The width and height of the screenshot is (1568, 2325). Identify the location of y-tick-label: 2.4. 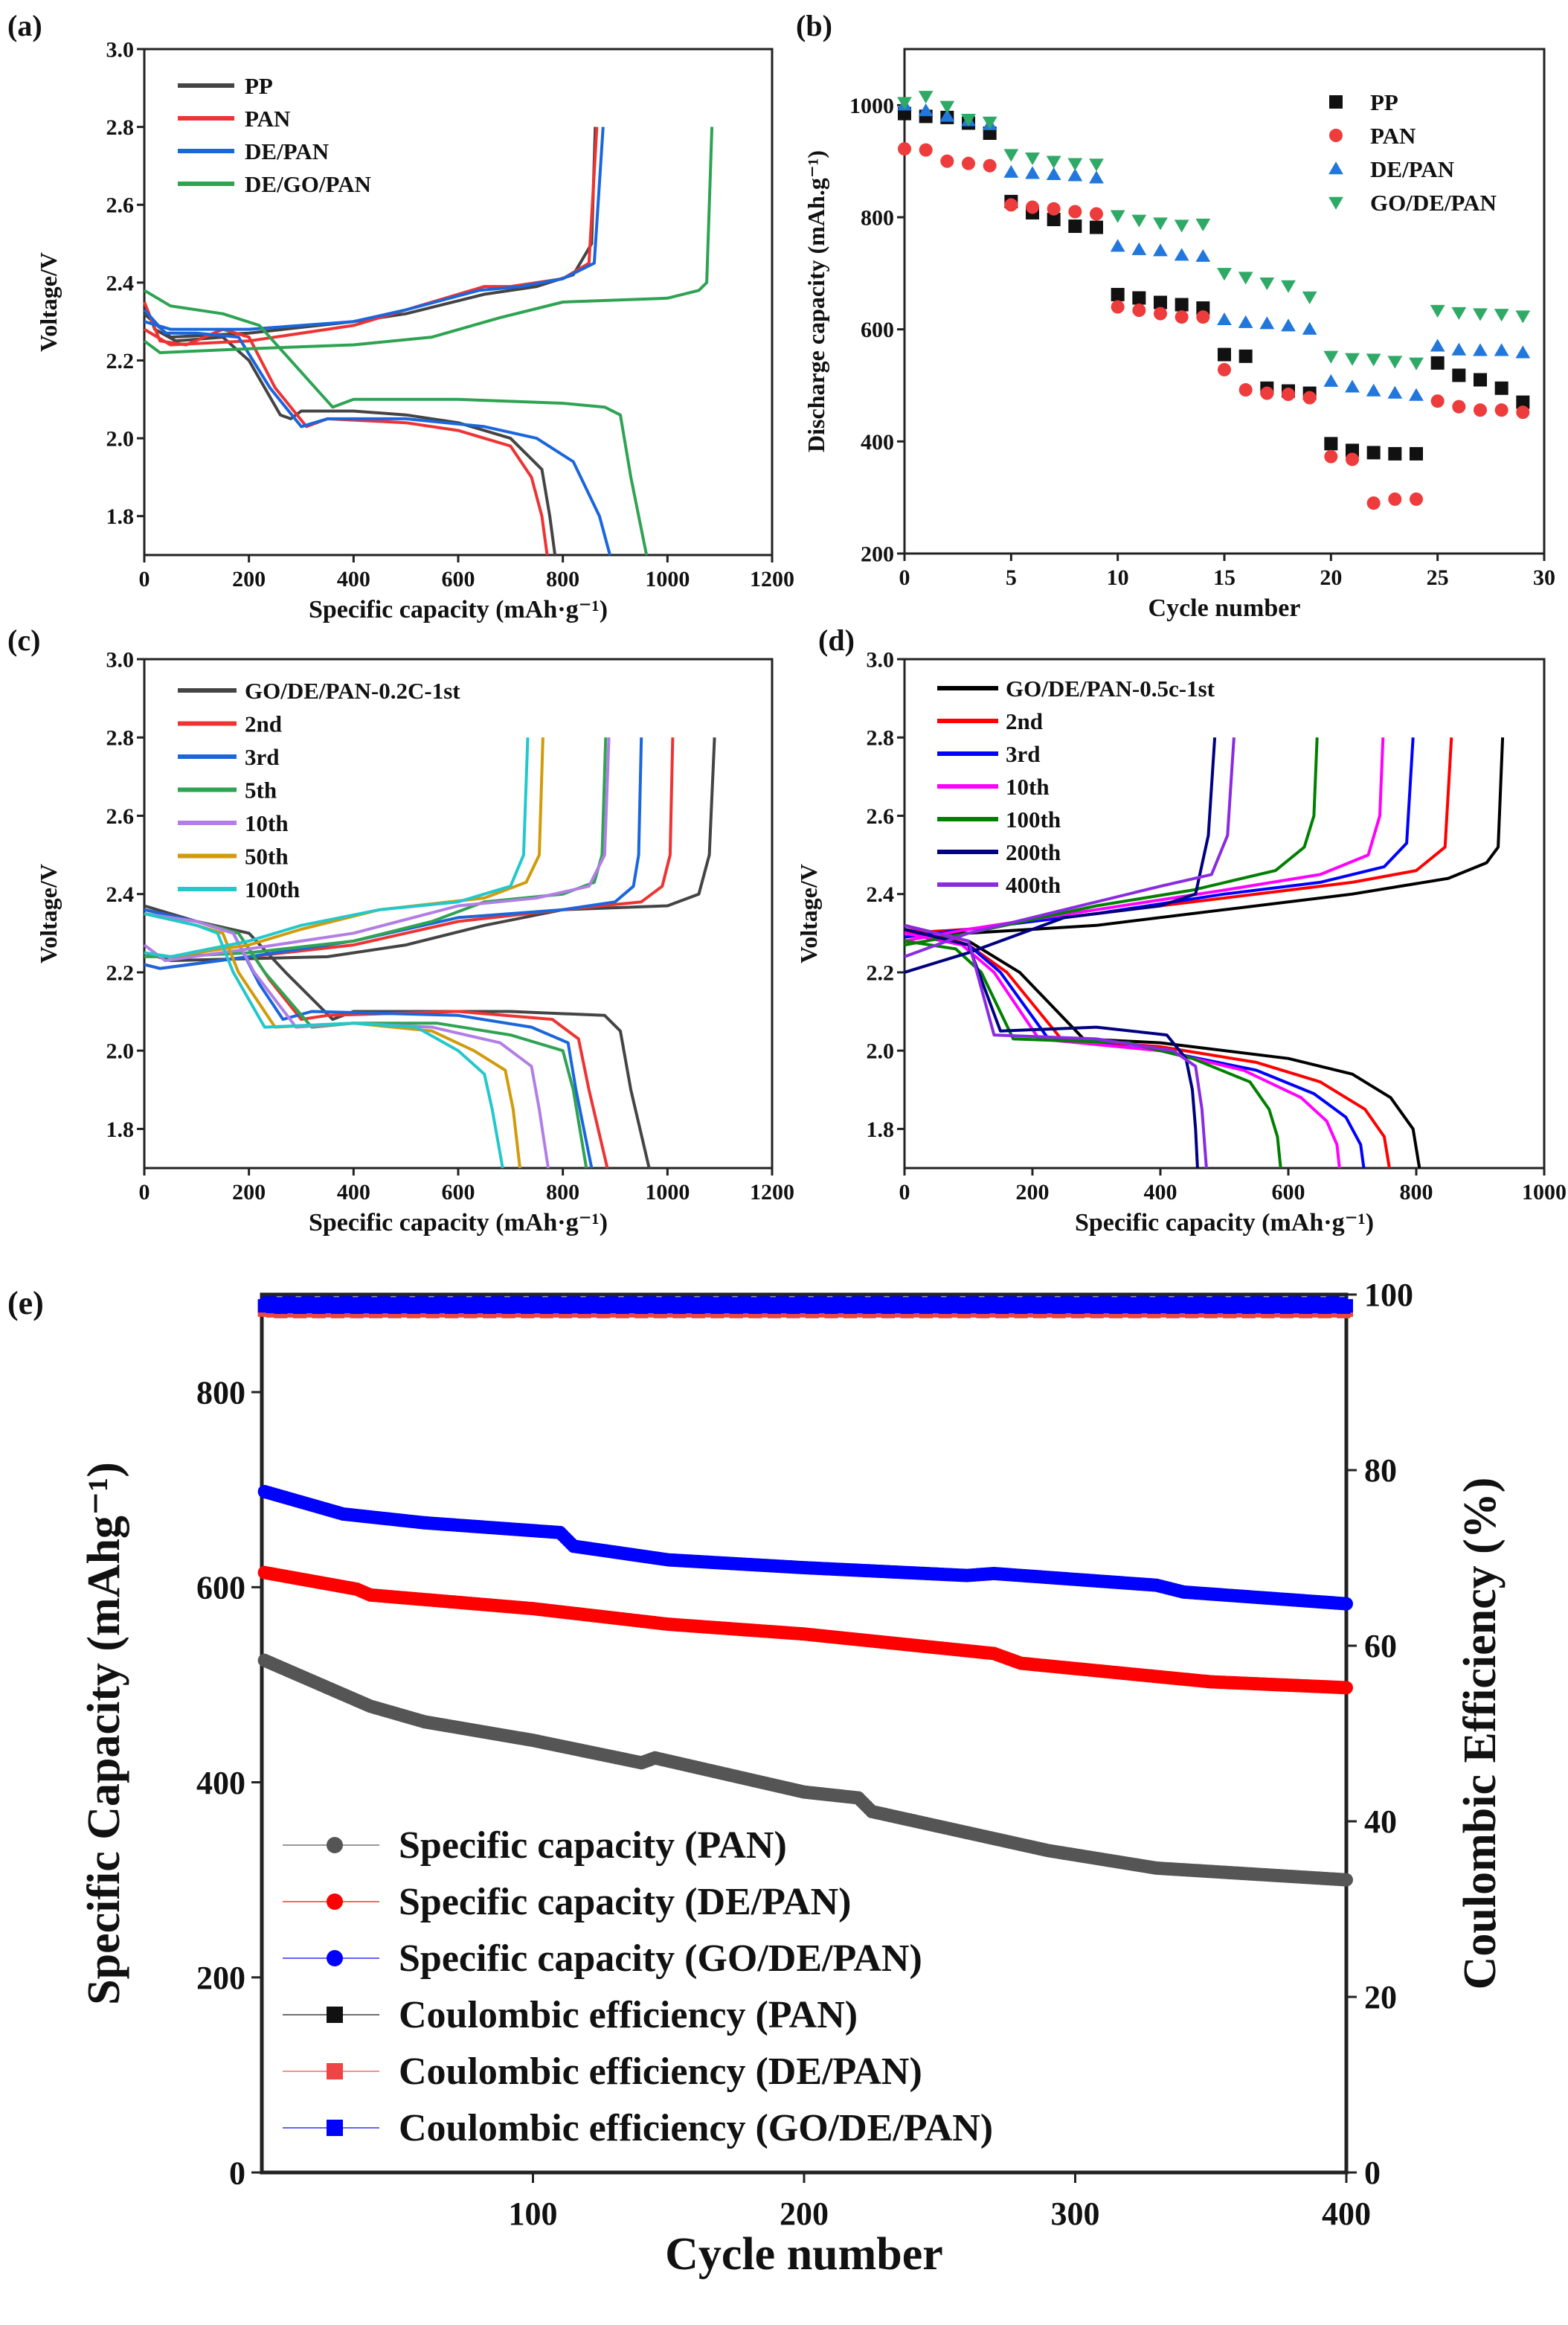
(120, 283).